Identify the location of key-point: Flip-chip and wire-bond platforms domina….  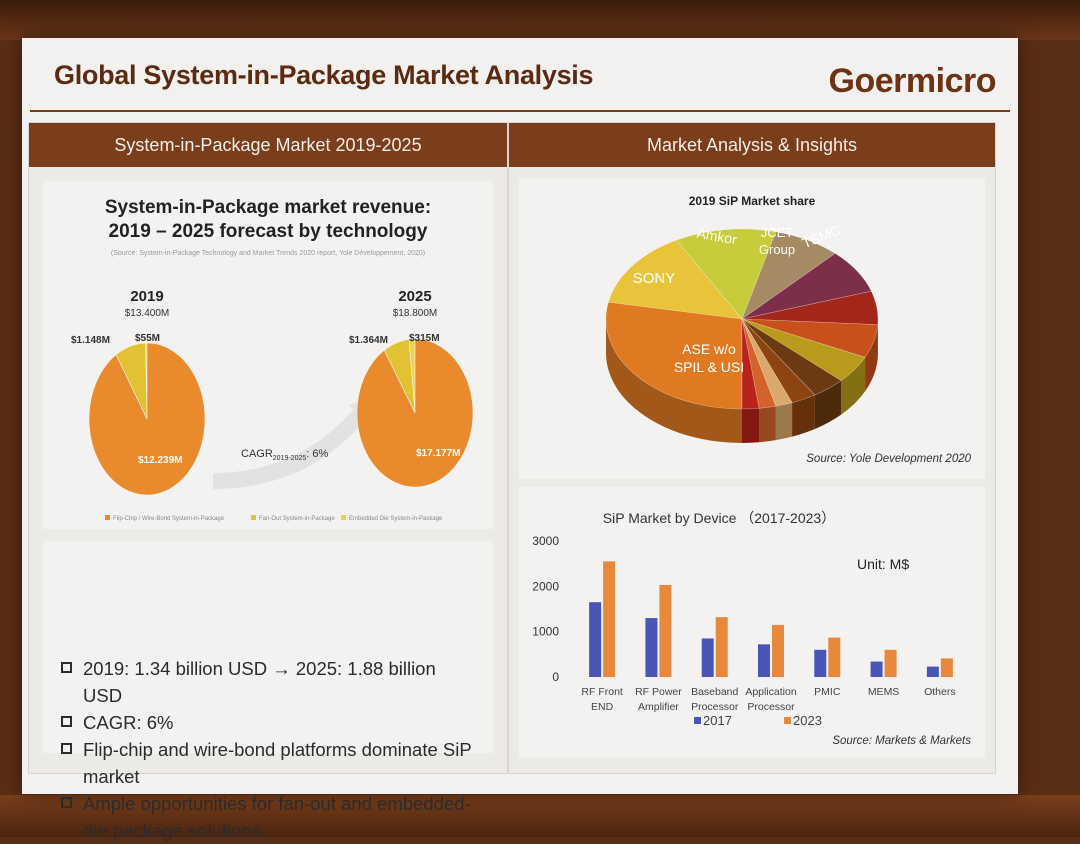
(269, 763).